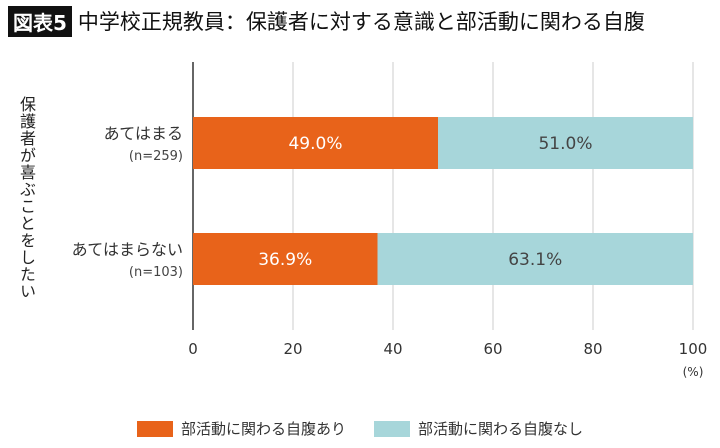  I want to click on legend-item: 部活動に関わる自腹あり, so click(241, 428).